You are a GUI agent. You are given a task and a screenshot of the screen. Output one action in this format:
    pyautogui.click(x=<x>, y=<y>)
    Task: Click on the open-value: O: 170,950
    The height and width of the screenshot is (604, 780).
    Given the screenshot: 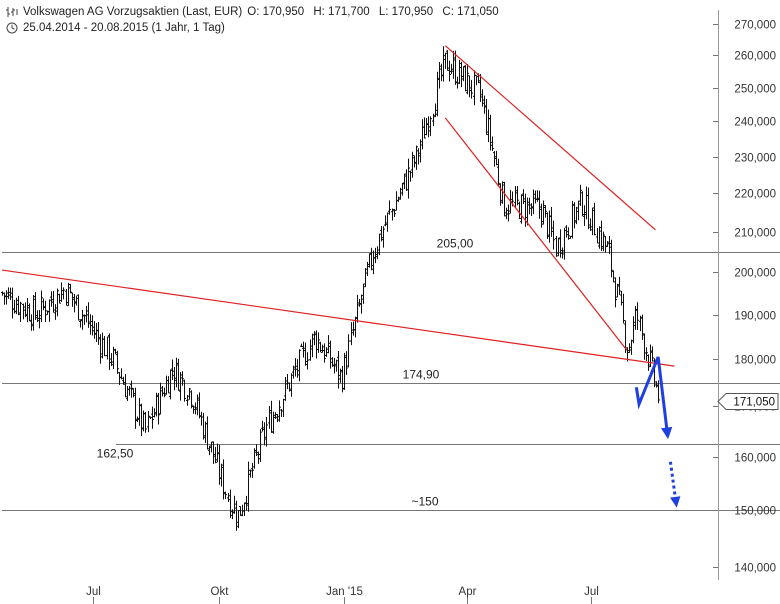 What is the action you would take?
    pyautogui.click(x=276, y=12)
    